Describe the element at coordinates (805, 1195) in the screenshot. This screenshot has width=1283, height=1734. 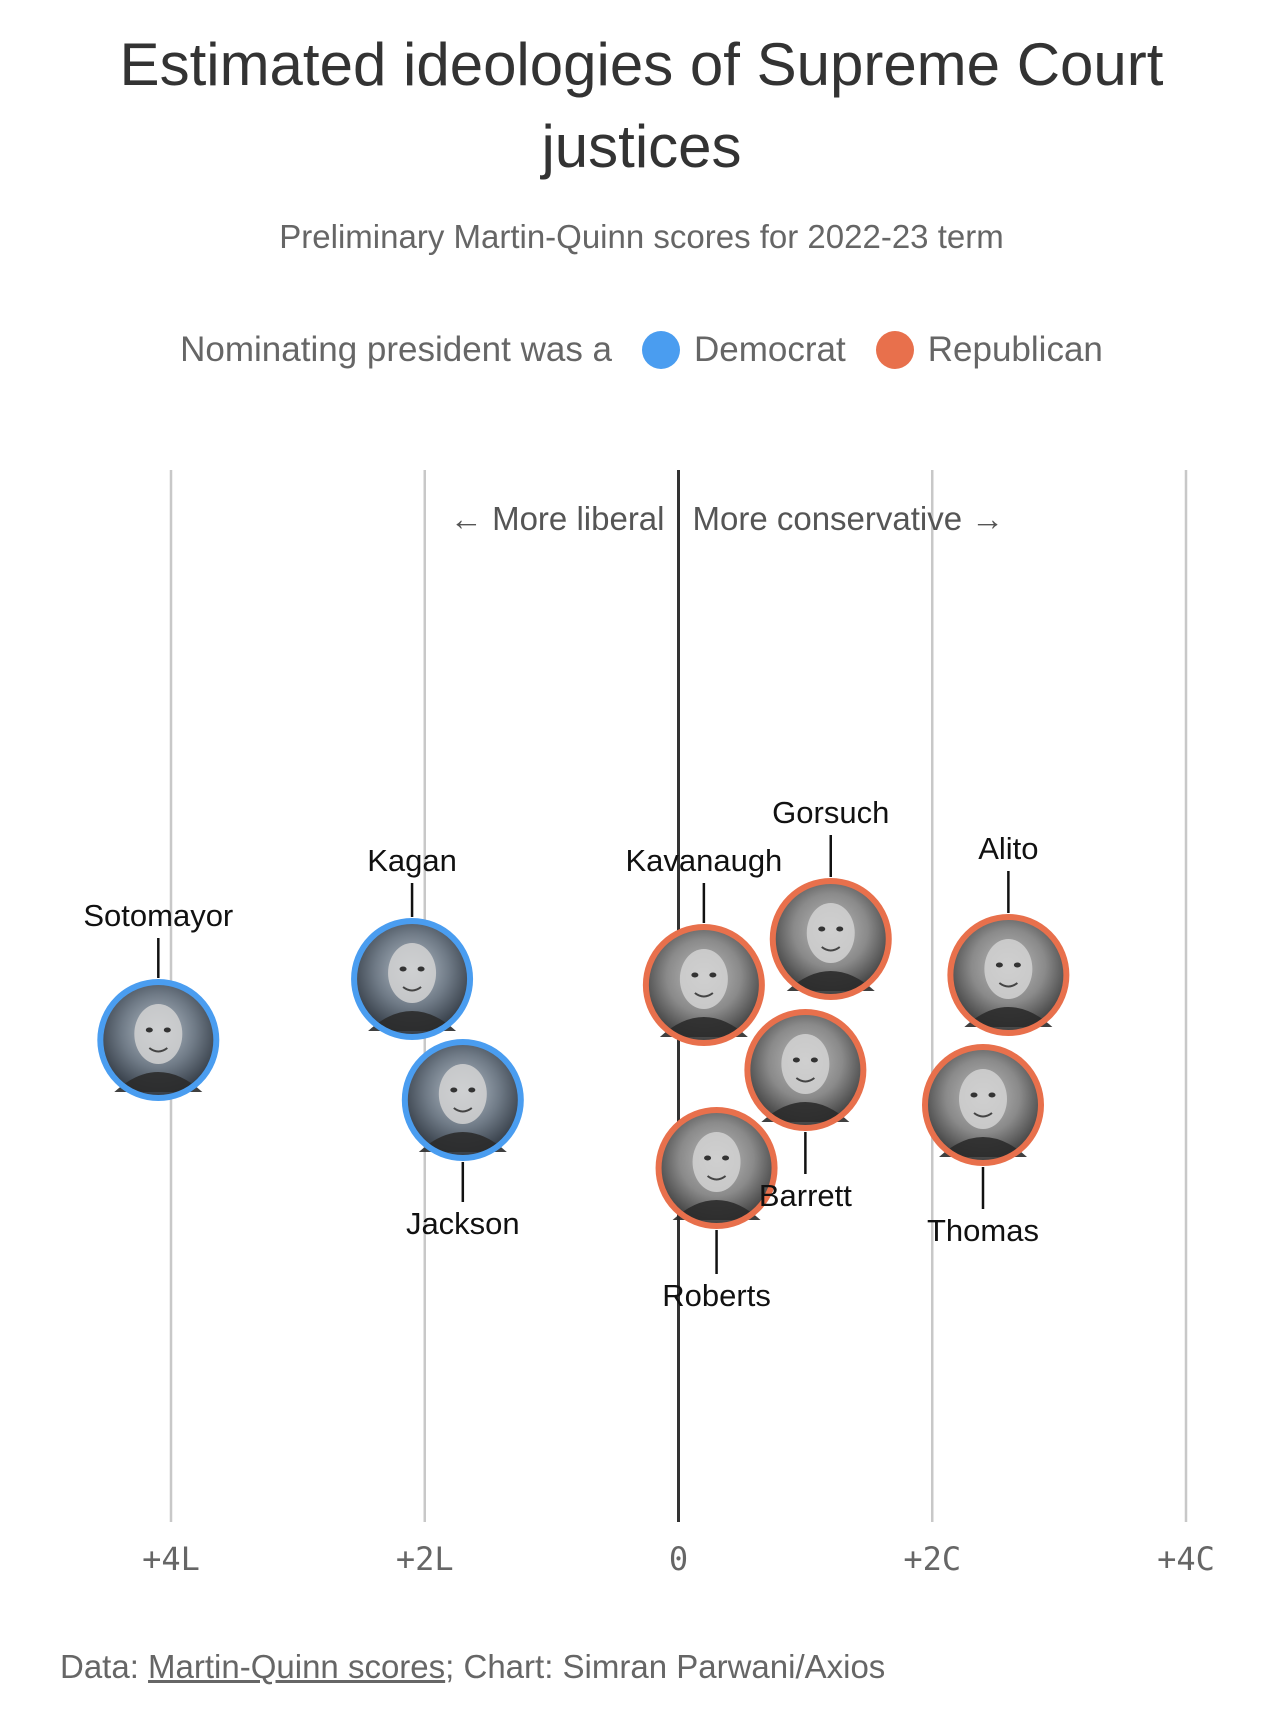
I see `justice-label-barrett: Barrett` at that location.